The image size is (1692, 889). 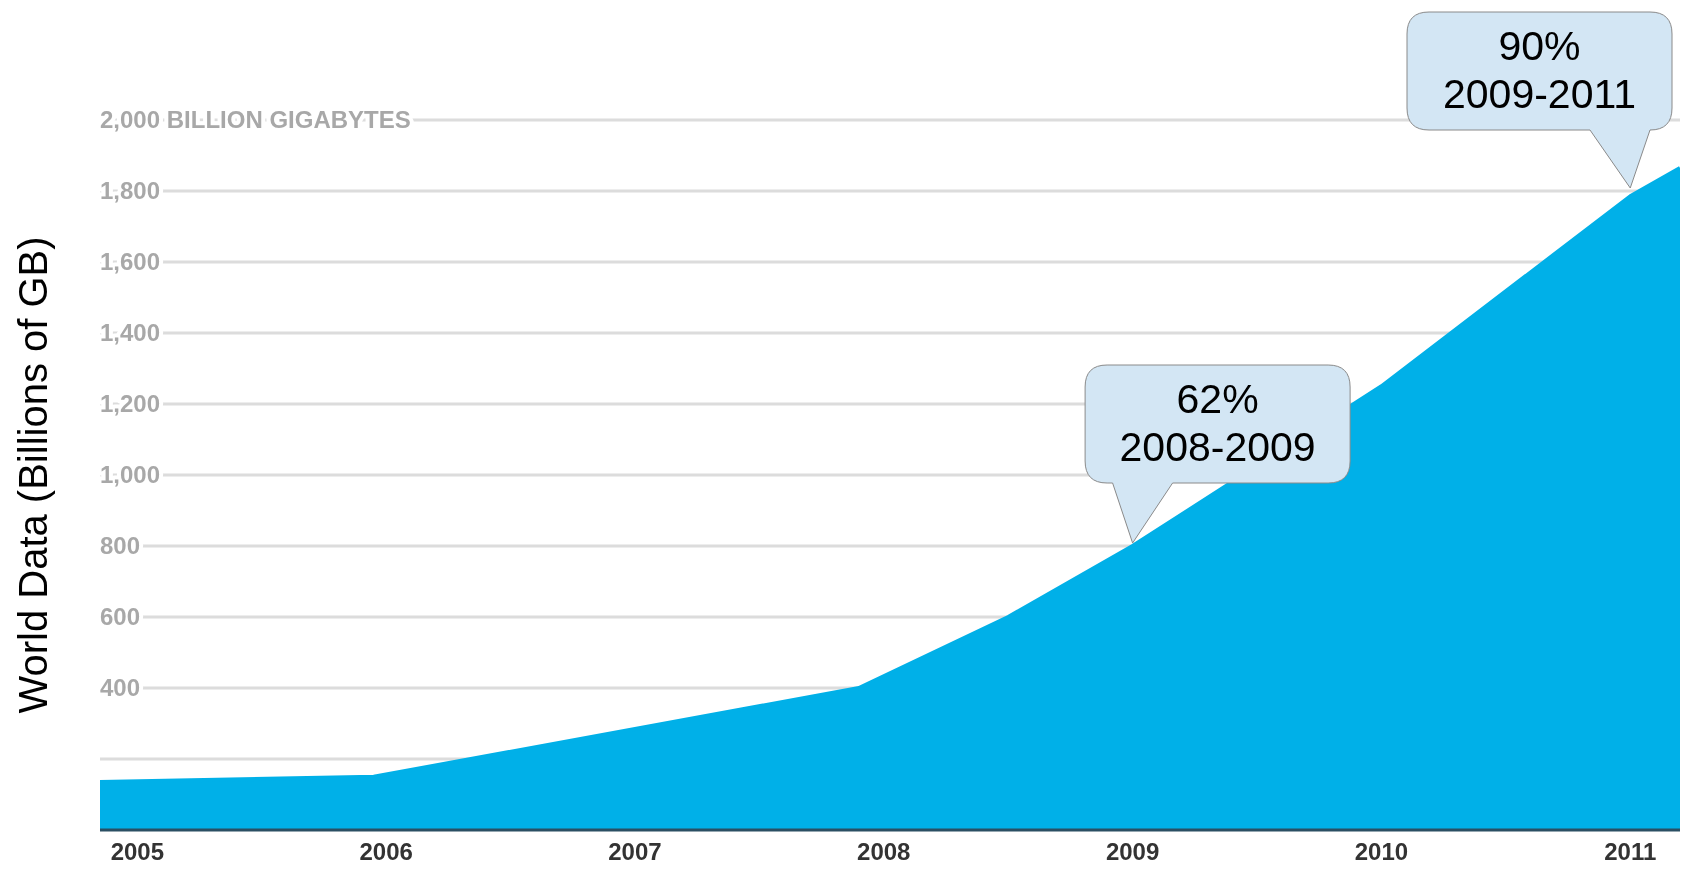 I want to click on x-tick-label: 2009, so click(x=1132, y=851).